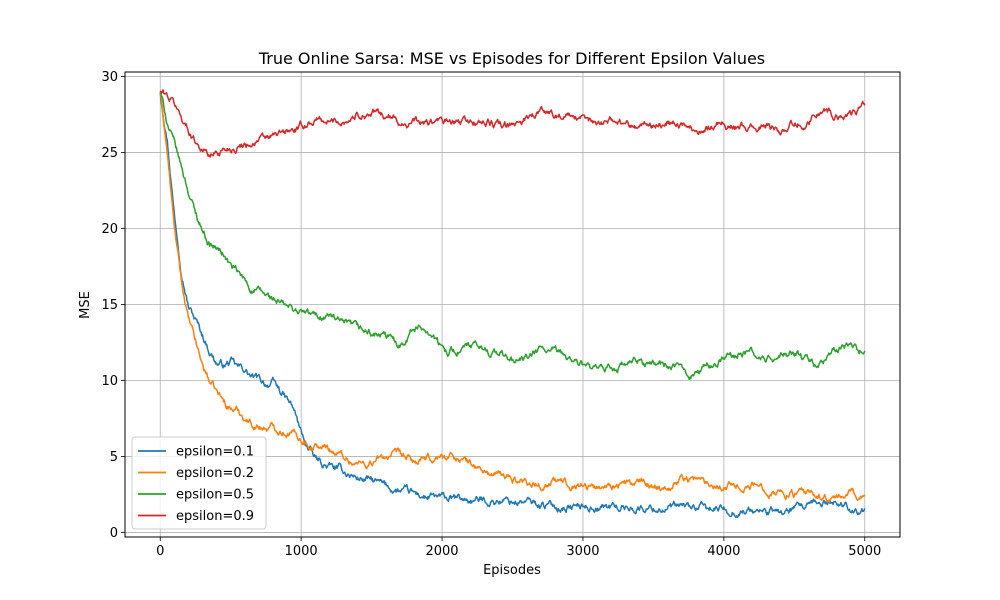 Image resolution: width=1000 pixels, height=600 pixels. I want to click on x-axis-label: Episodes, so click(512, 570).